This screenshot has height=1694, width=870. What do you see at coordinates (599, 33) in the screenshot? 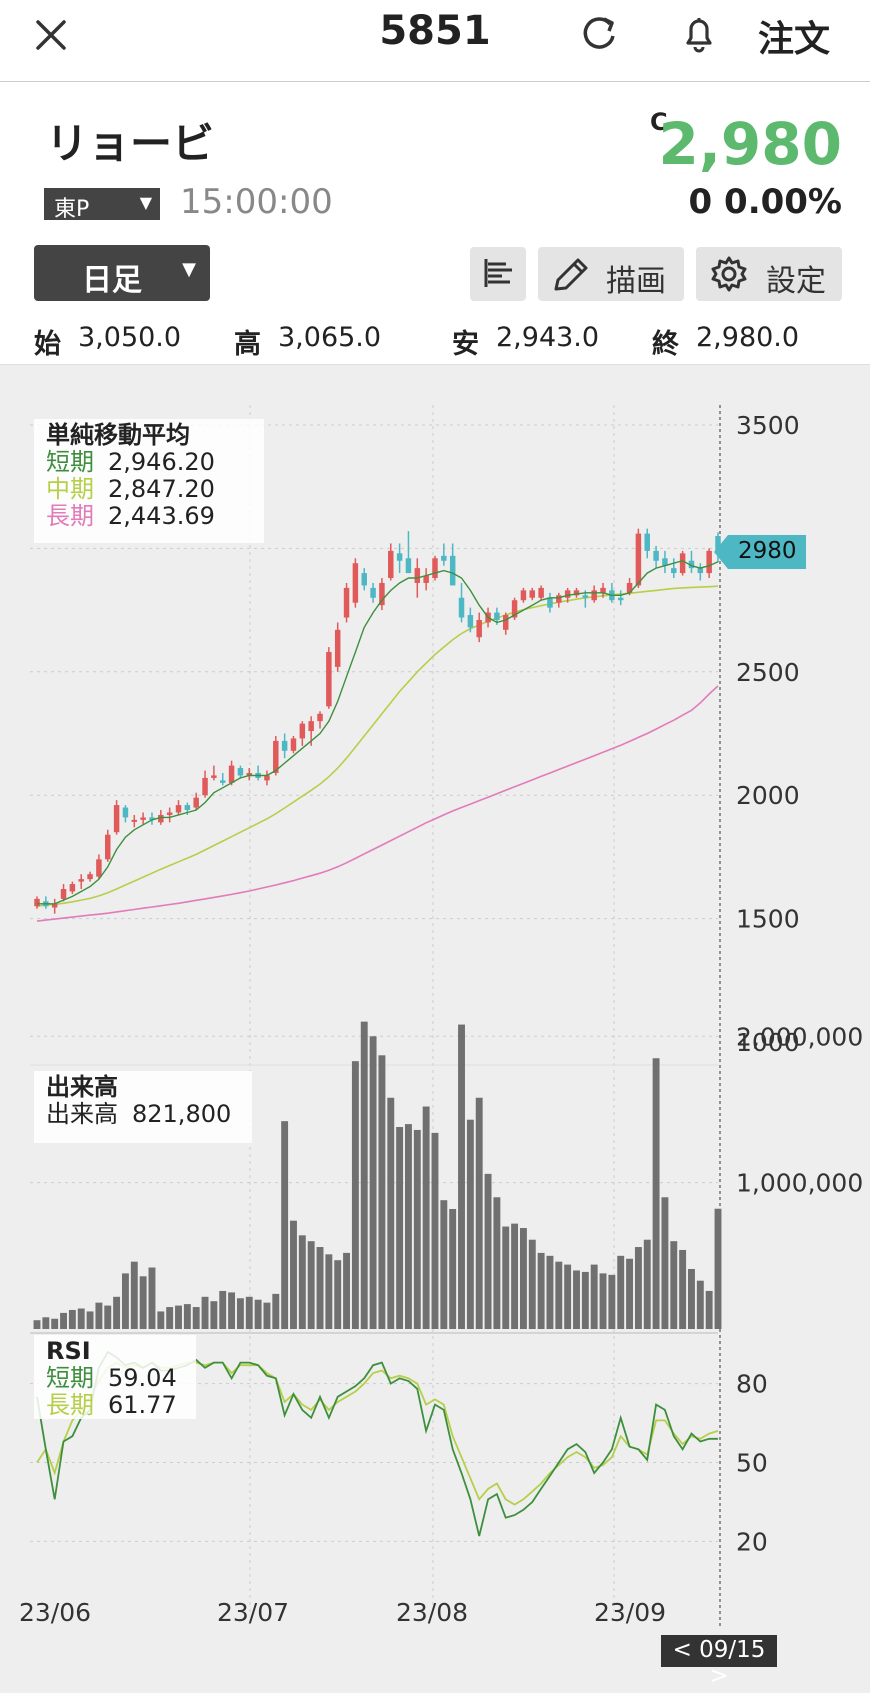
I see `refresh-icon` at bounding box center [599, 33].